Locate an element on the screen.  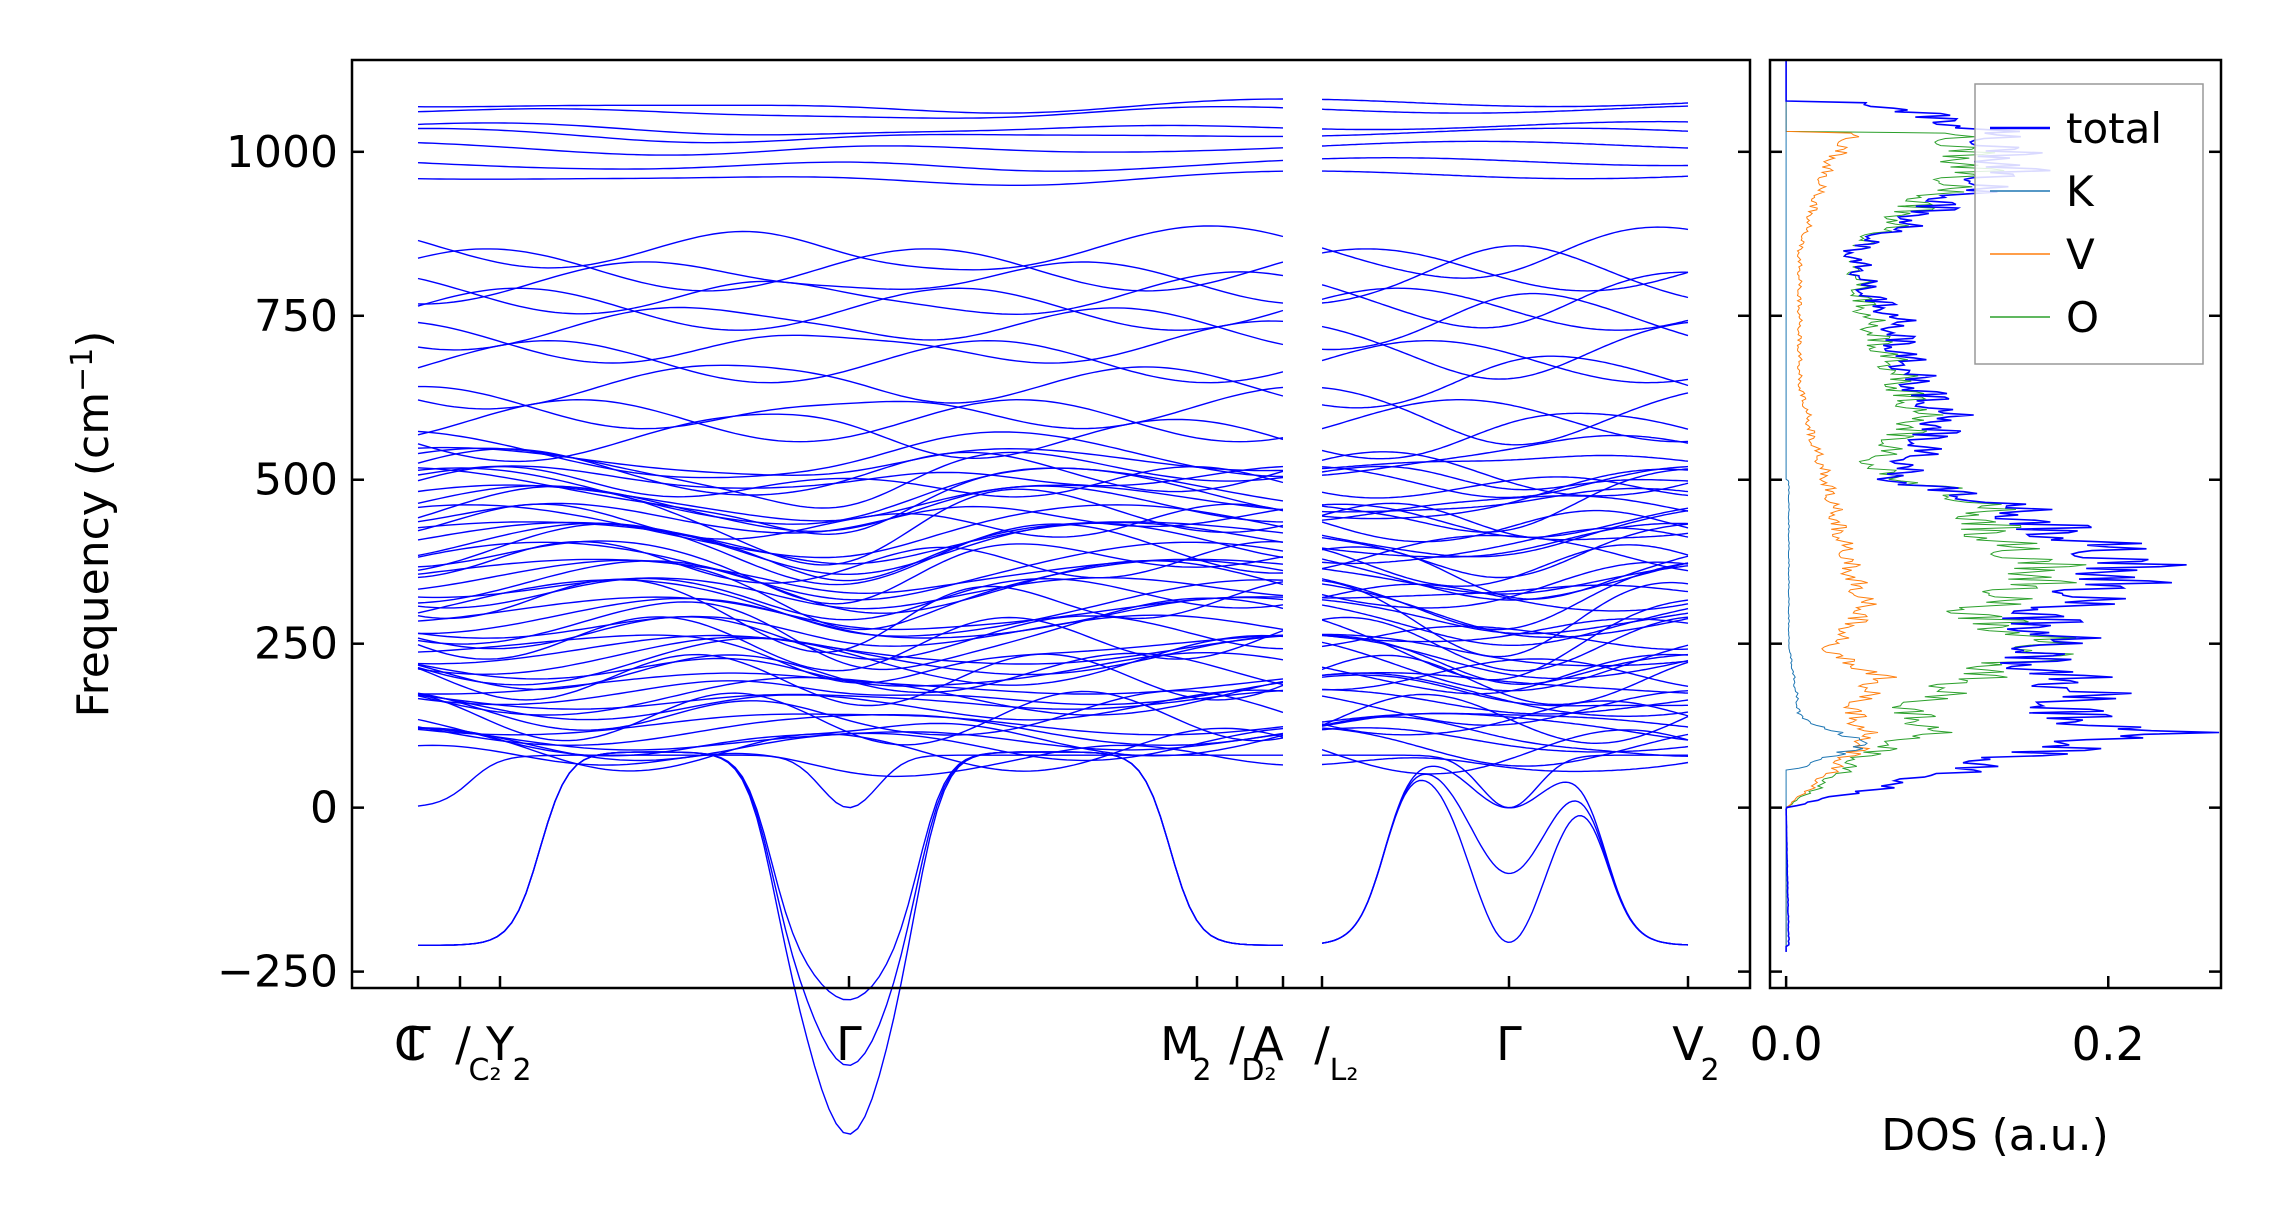
band-y-tick-label: 250 is located at coordinates (296, 644).